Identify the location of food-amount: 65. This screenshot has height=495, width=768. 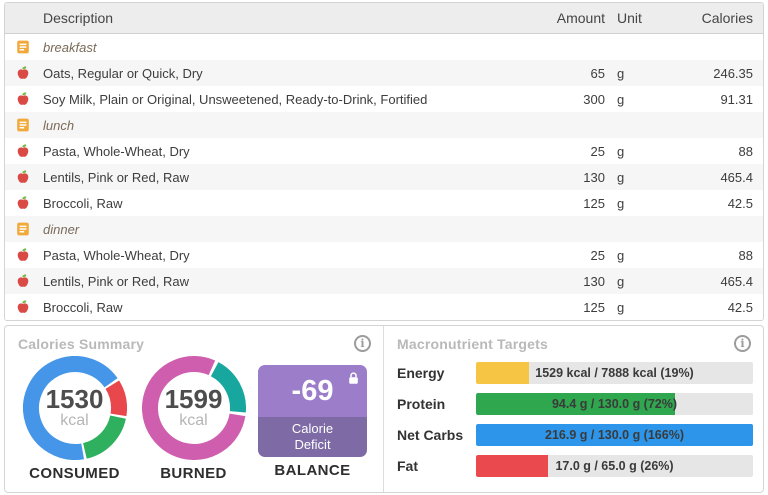
(597, 73).